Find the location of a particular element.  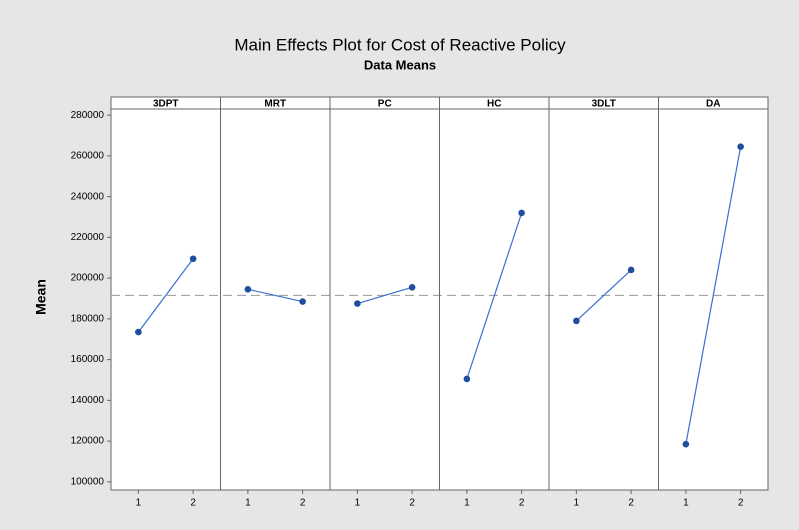

panel-strip is located at coordinates (713, 103).